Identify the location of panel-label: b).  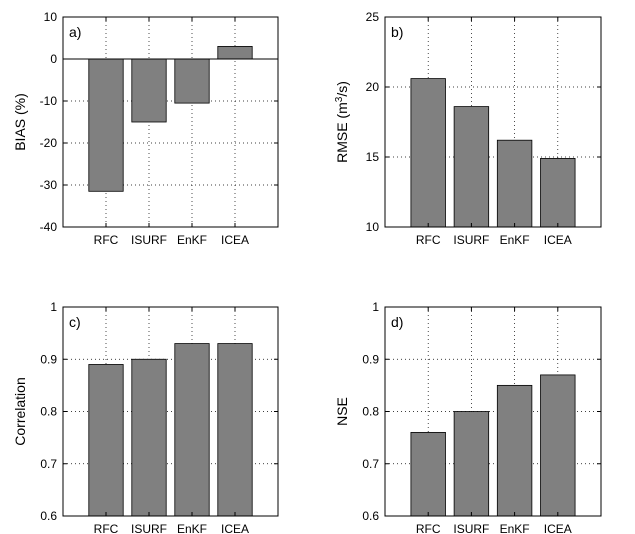
(397, 32).